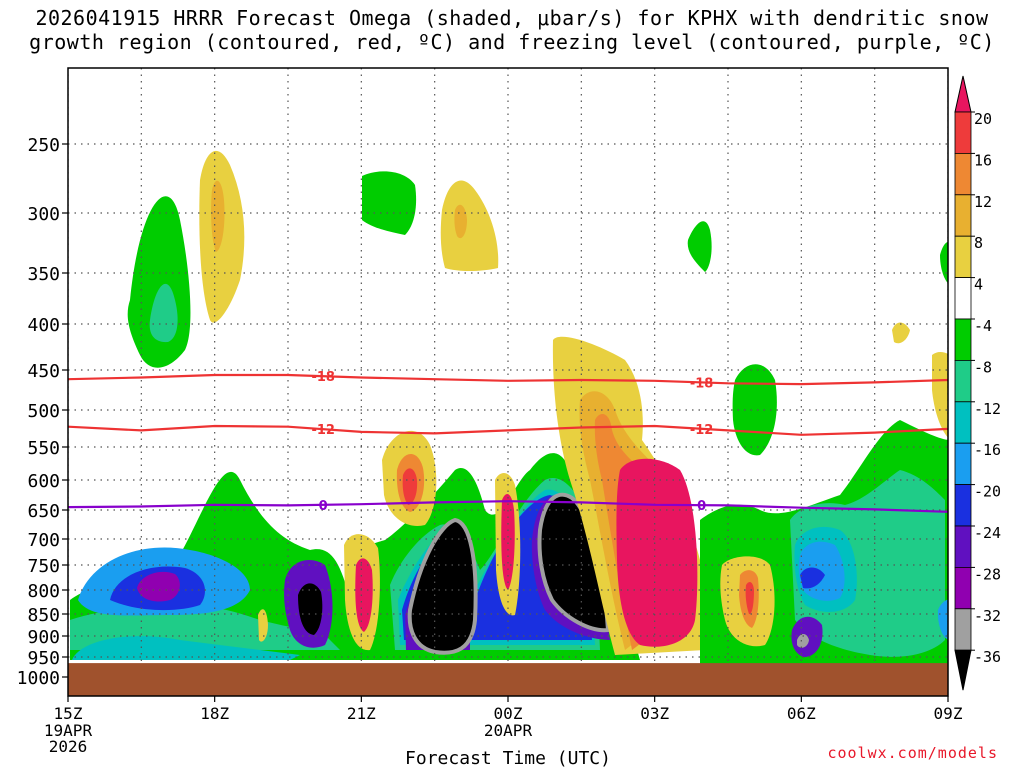 This screenshot has height=768, width=1024. Describe the element at coordinates (901, 333) in the screenshot. I see `omega-region-yellow-small` at that location.